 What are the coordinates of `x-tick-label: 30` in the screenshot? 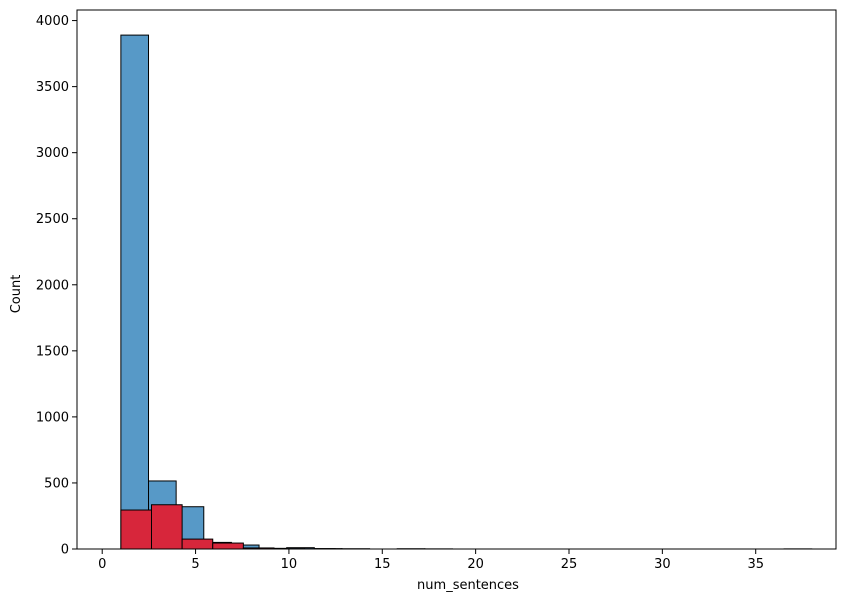 It's located at (662, 564).